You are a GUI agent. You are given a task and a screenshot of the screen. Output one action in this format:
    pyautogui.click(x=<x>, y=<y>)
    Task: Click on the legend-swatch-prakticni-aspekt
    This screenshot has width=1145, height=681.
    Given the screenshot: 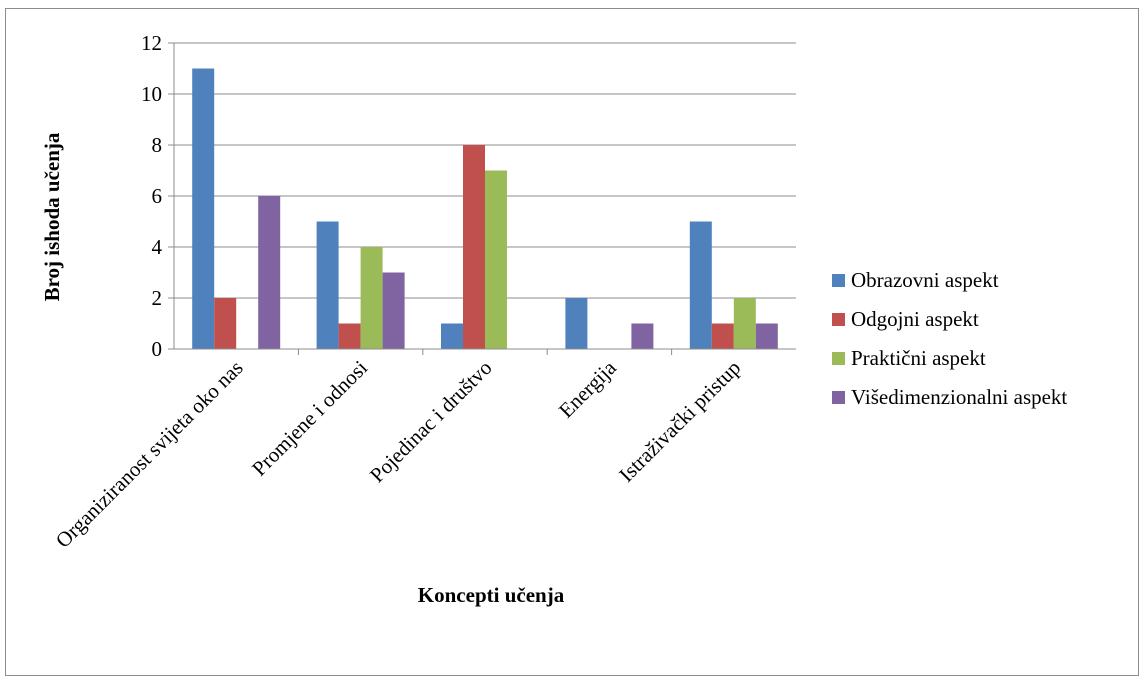 What is the action you would take?
    pyautogui.click(x=838, y=358)
    